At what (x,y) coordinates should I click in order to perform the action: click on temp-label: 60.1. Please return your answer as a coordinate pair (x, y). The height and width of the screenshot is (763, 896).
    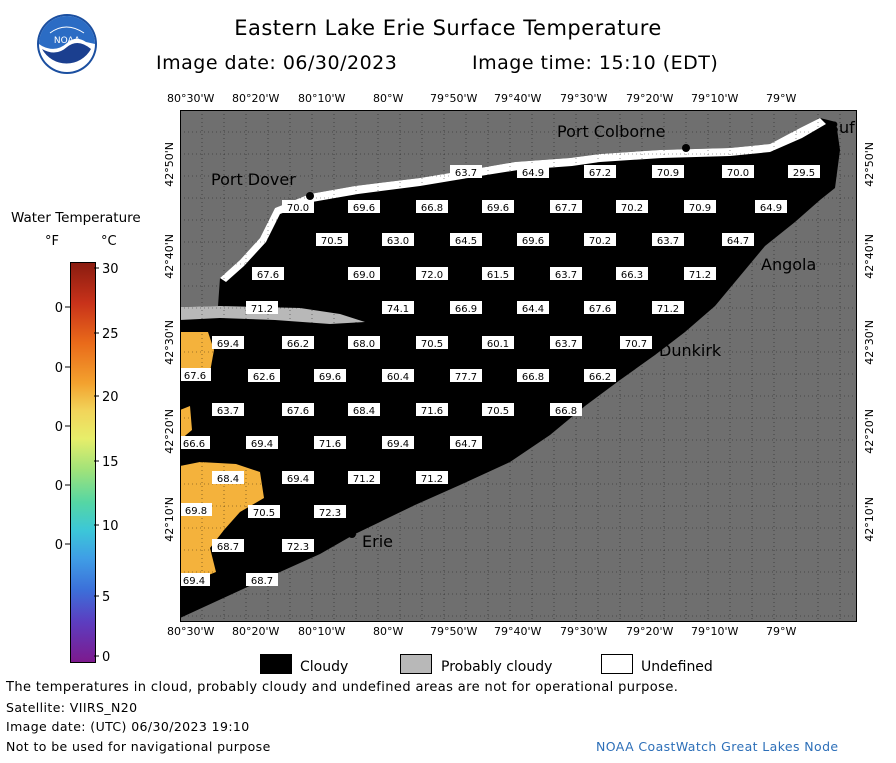
    Looking at the image, I should click on (498, 344).